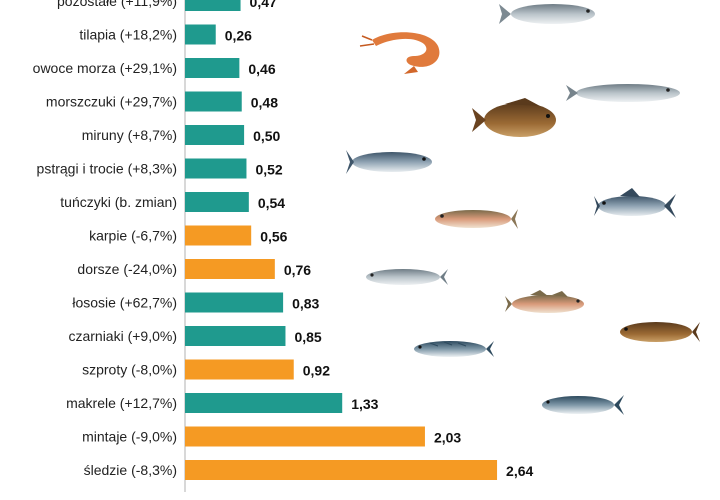 This screenshot has height=500, width=720. Describe the element at coordinates (130, 470) in the screenshot. I see `category-label: śledzie (-8,3%)` at that location.